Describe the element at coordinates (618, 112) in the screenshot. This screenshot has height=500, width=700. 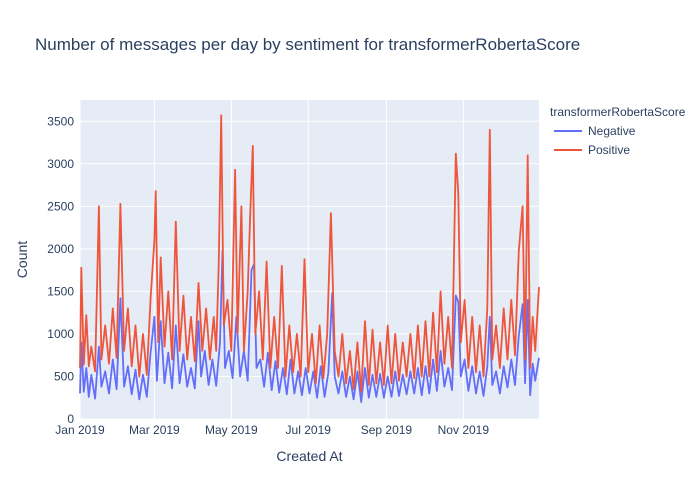
I see `legend-title: transformerRobertaScore` at that location.